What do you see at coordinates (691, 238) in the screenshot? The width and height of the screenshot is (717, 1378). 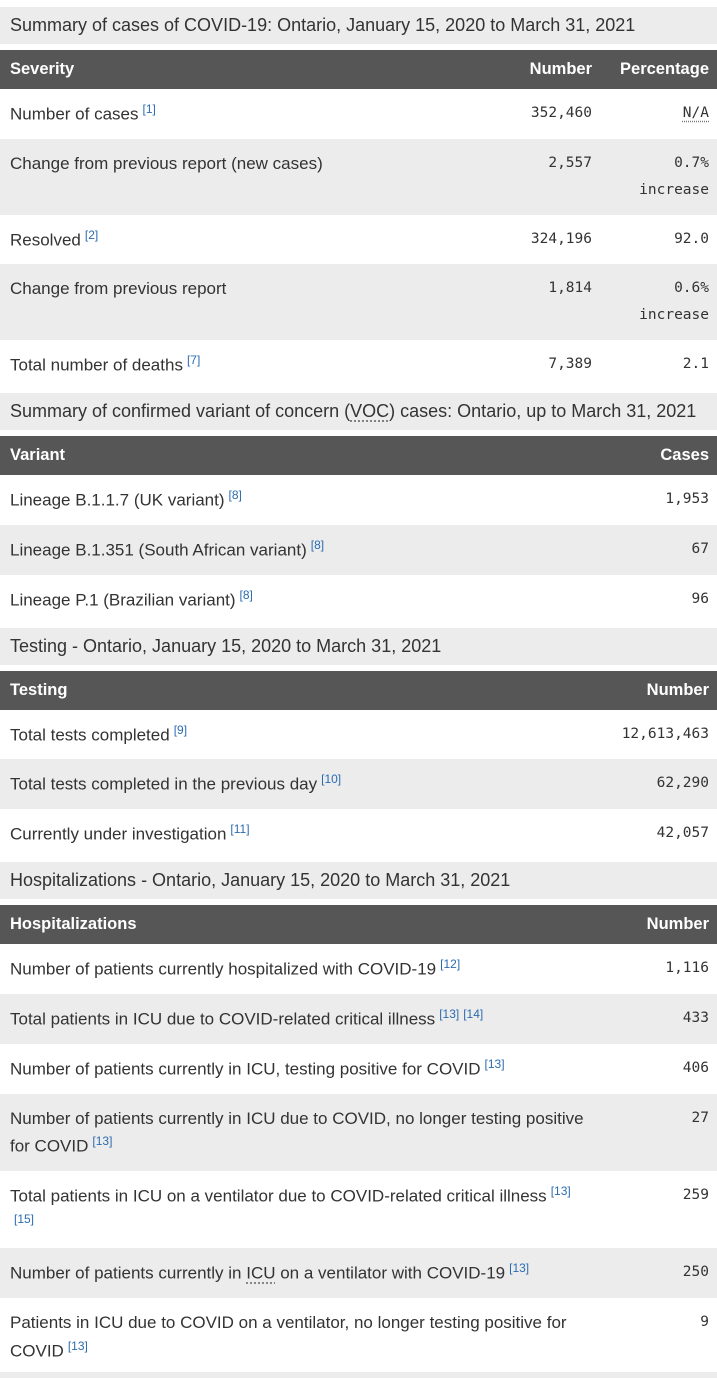 I see `row-percentage-value: 92.0` at bounding box center [691, 238].